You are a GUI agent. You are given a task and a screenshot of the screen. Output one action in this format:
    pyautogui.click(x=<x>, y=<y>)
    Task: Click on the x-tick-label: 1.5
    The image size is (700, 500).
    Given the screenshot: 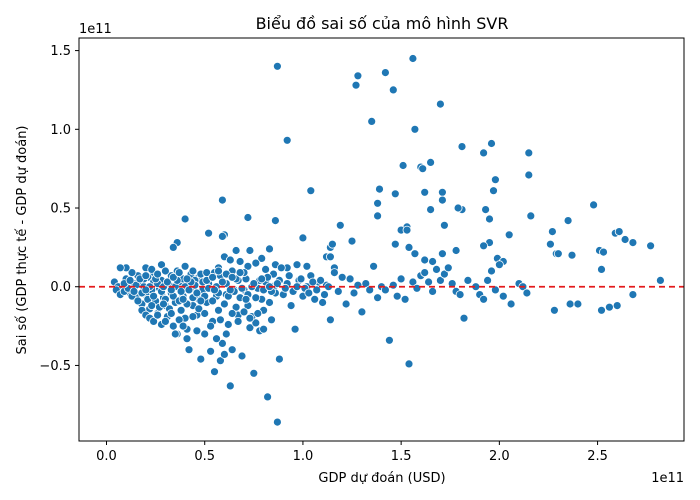 What is the action you would take?
    pyautogui.click(x=401, y=456)
    